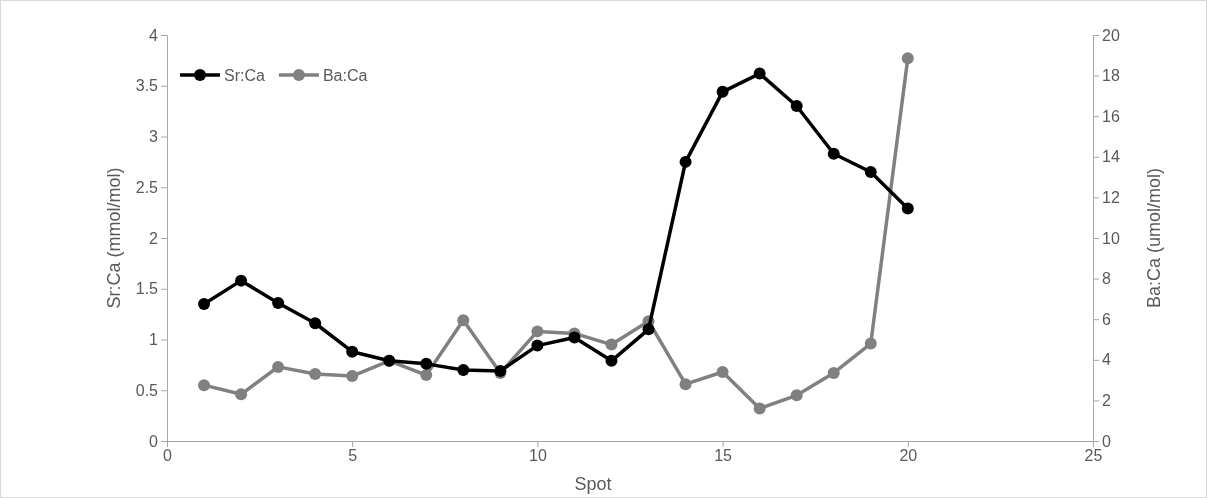 This screenshot has height=498, width=1207. What do you see at coordinates (723, 456) in the screenshot?
I see `x-tick-label: 15` at bounding box center [723, 456].